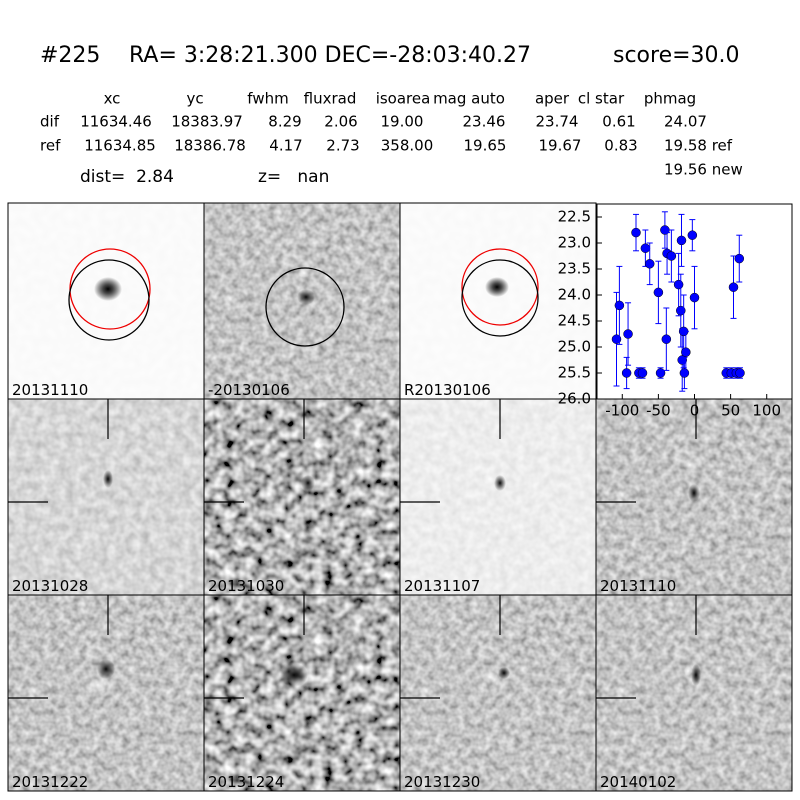 The height and width of the screenshot is (800, 800). I want to click on stamp: 20140102, so click(694, 693).